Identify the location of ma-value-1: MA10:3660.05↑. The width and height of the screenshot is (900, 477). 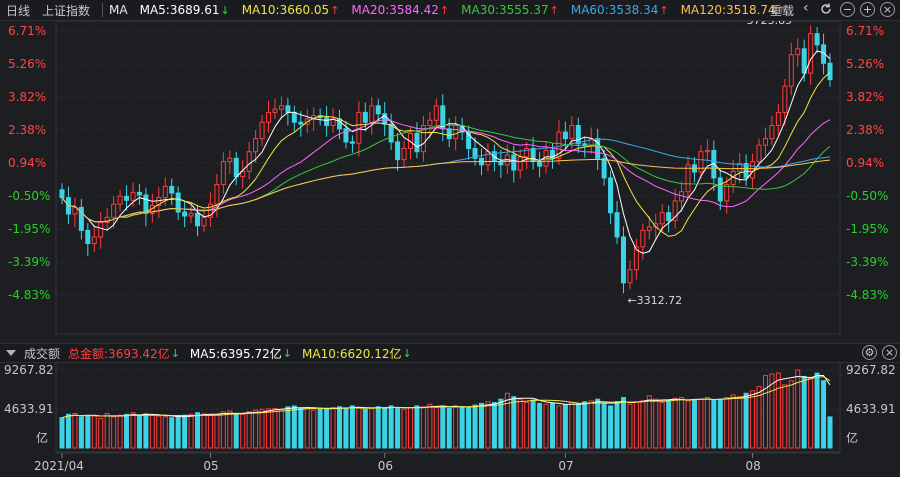
(290, 10).